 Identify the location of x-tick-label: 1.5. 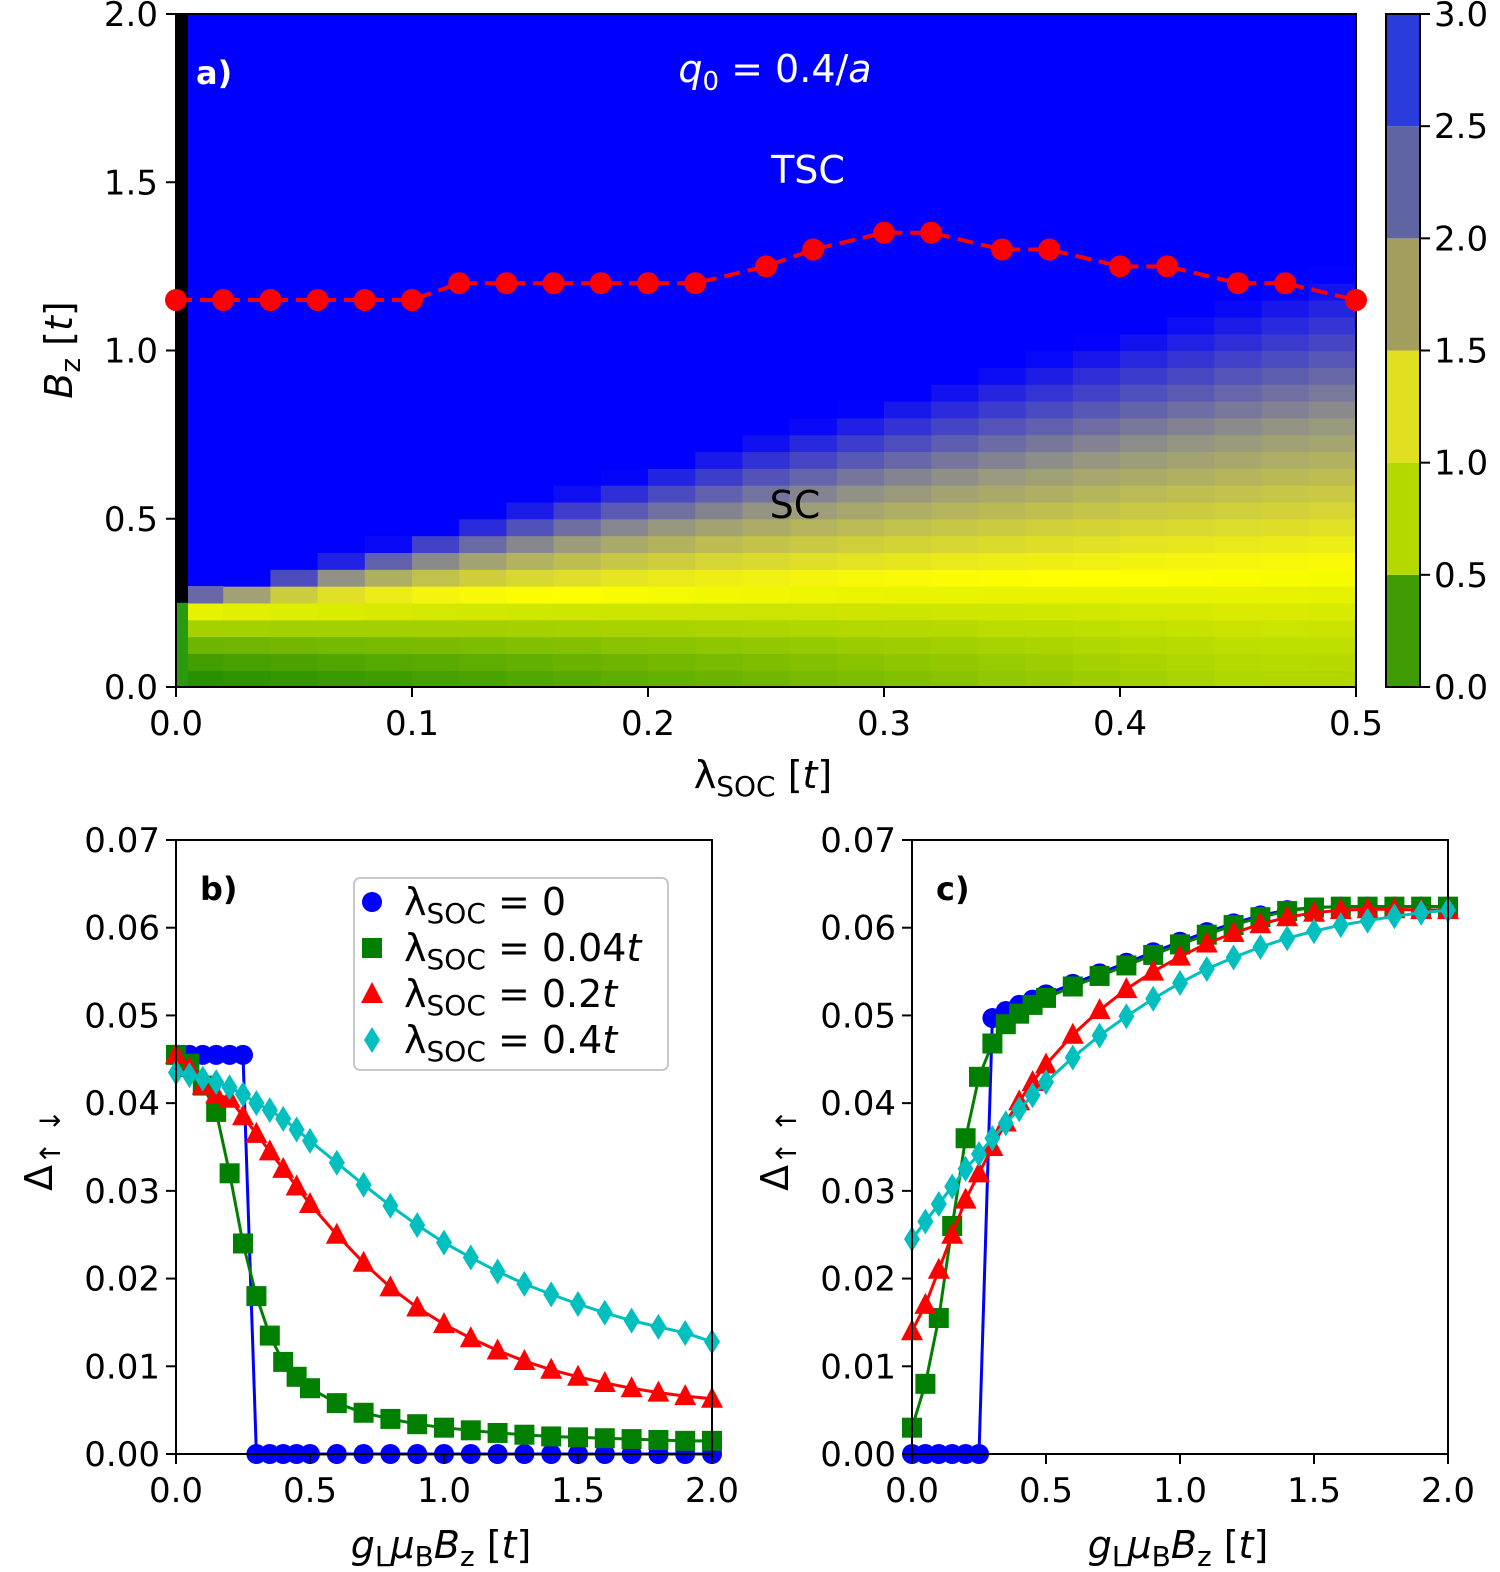
(578, 1491).